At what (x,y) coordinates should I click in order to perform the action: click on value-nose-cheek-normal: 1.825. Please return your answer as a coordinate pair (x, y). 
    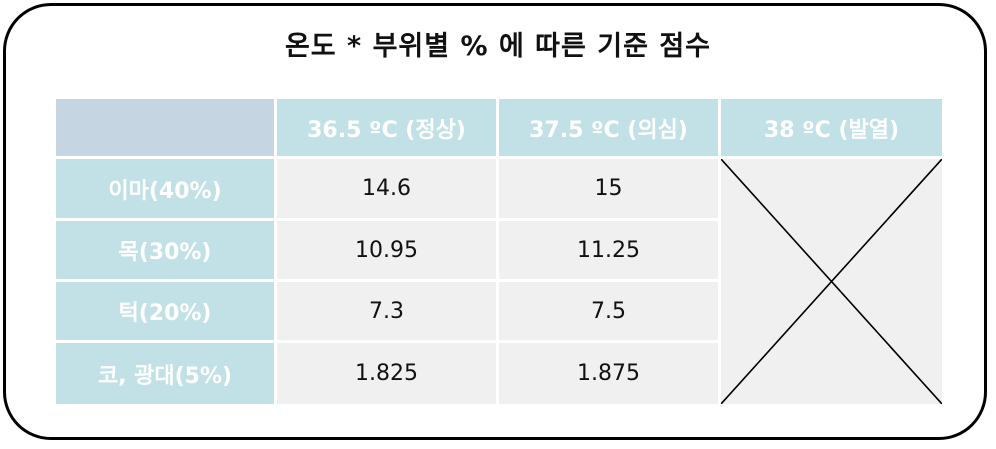
    Looking at the image, I should click on (386, 373).